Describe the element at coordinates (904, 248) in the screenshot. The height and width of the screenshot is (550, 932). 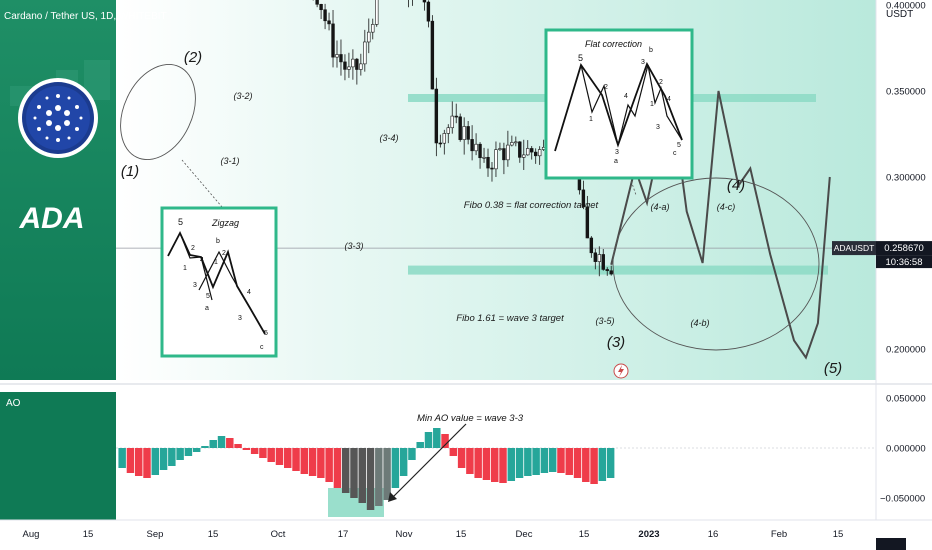
I see `last-price-value: 0.258670` at that location.